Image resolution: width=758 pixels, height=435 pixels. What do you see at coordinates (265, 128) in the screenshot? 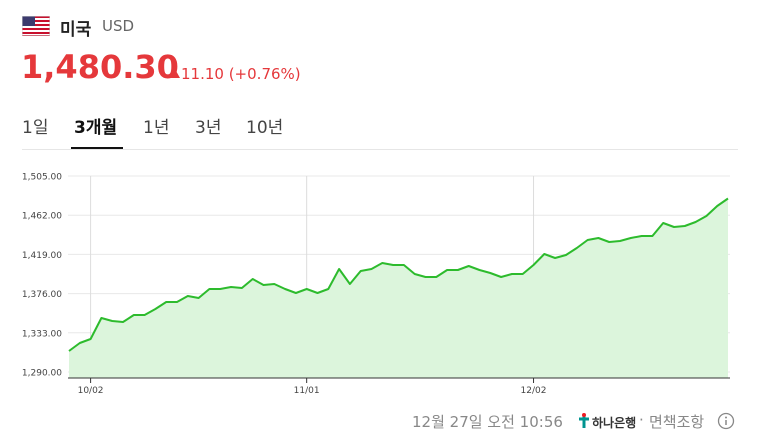
I see `tab: 10년` at bounding box center [265, 128].